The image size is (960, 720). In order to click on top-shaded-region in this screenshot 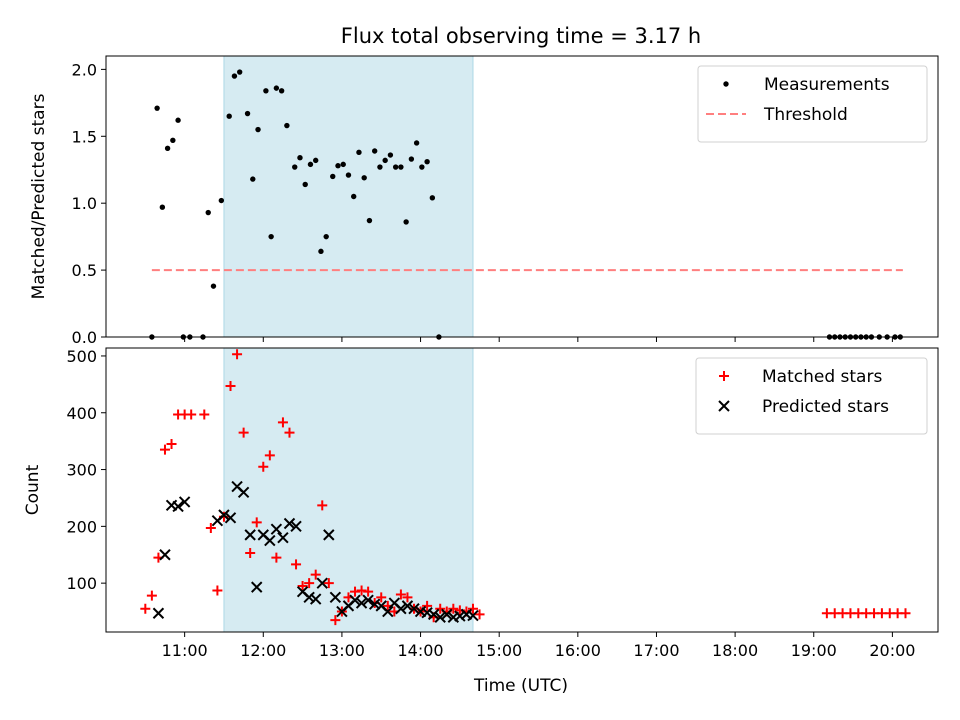, I will do `click(348, 196)`.